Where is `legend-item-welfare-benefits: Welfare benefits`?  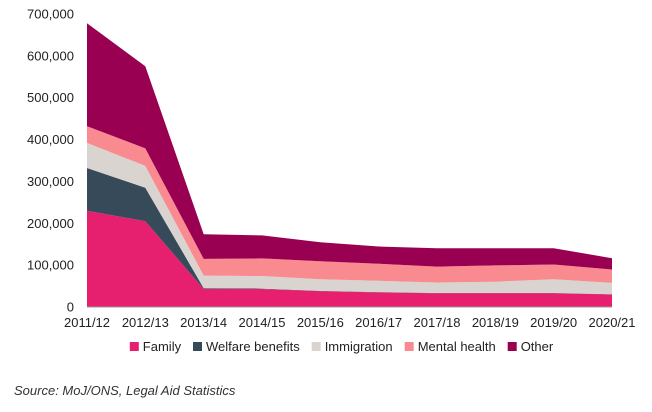 legend-item-welfare-benefits: Welfare benefits is located at coordinates (246, 346).